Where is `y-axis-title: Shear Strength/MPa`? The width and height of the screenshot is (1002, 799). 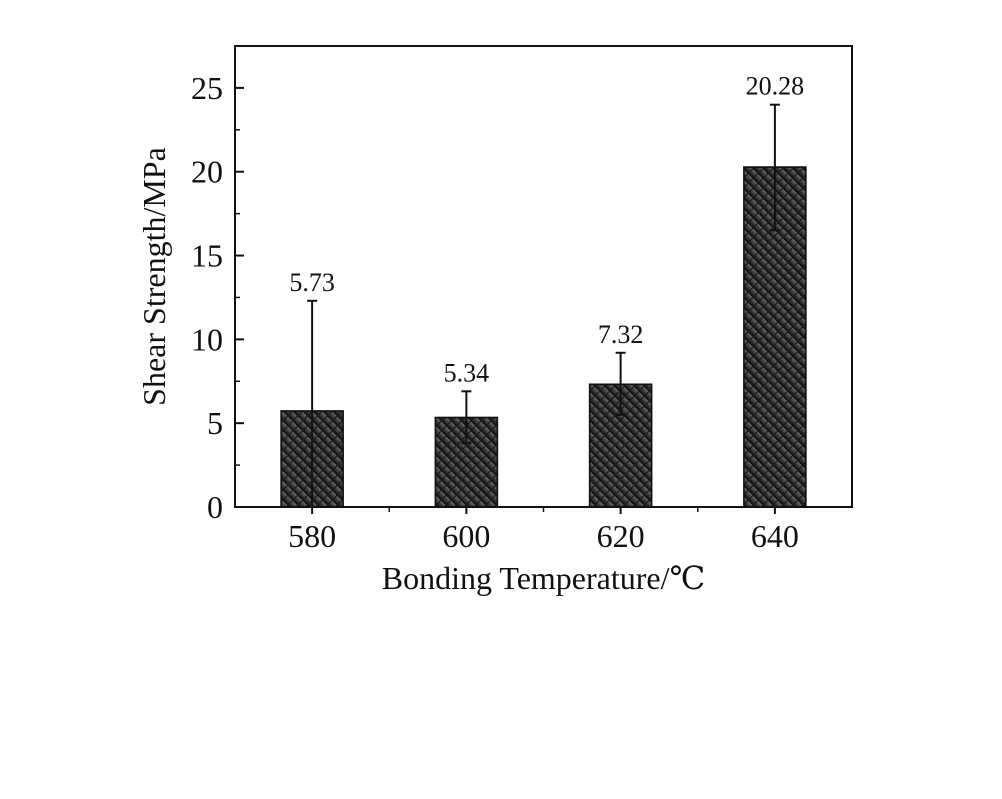 y-axis-title: Shear Strength/MPa is located at coordinates (154, 276).